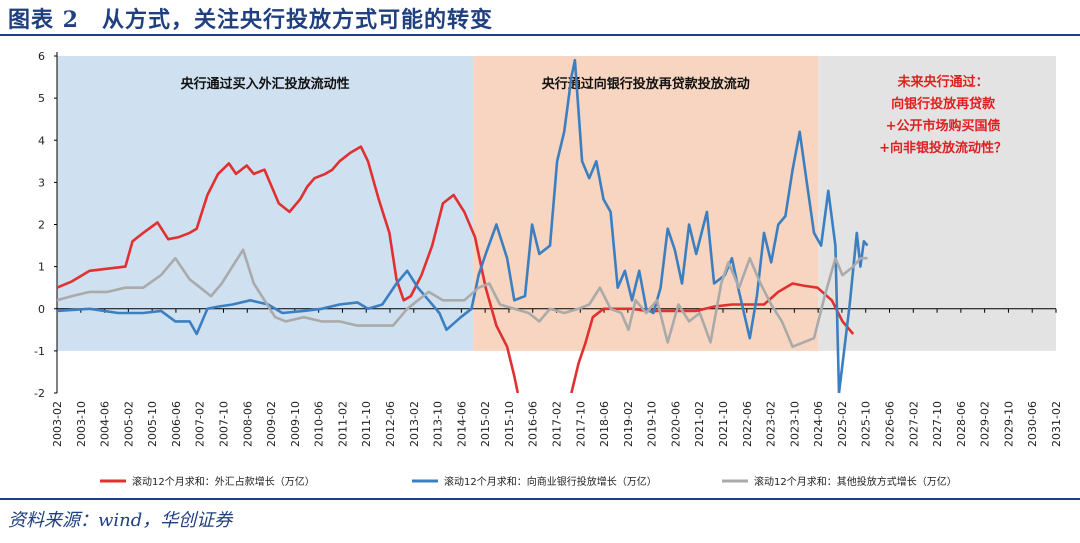 Image resolution: width=1080 pixels, height=543 pixels. I want to click on x-tick-label: 2003-10, so click(81, 424).